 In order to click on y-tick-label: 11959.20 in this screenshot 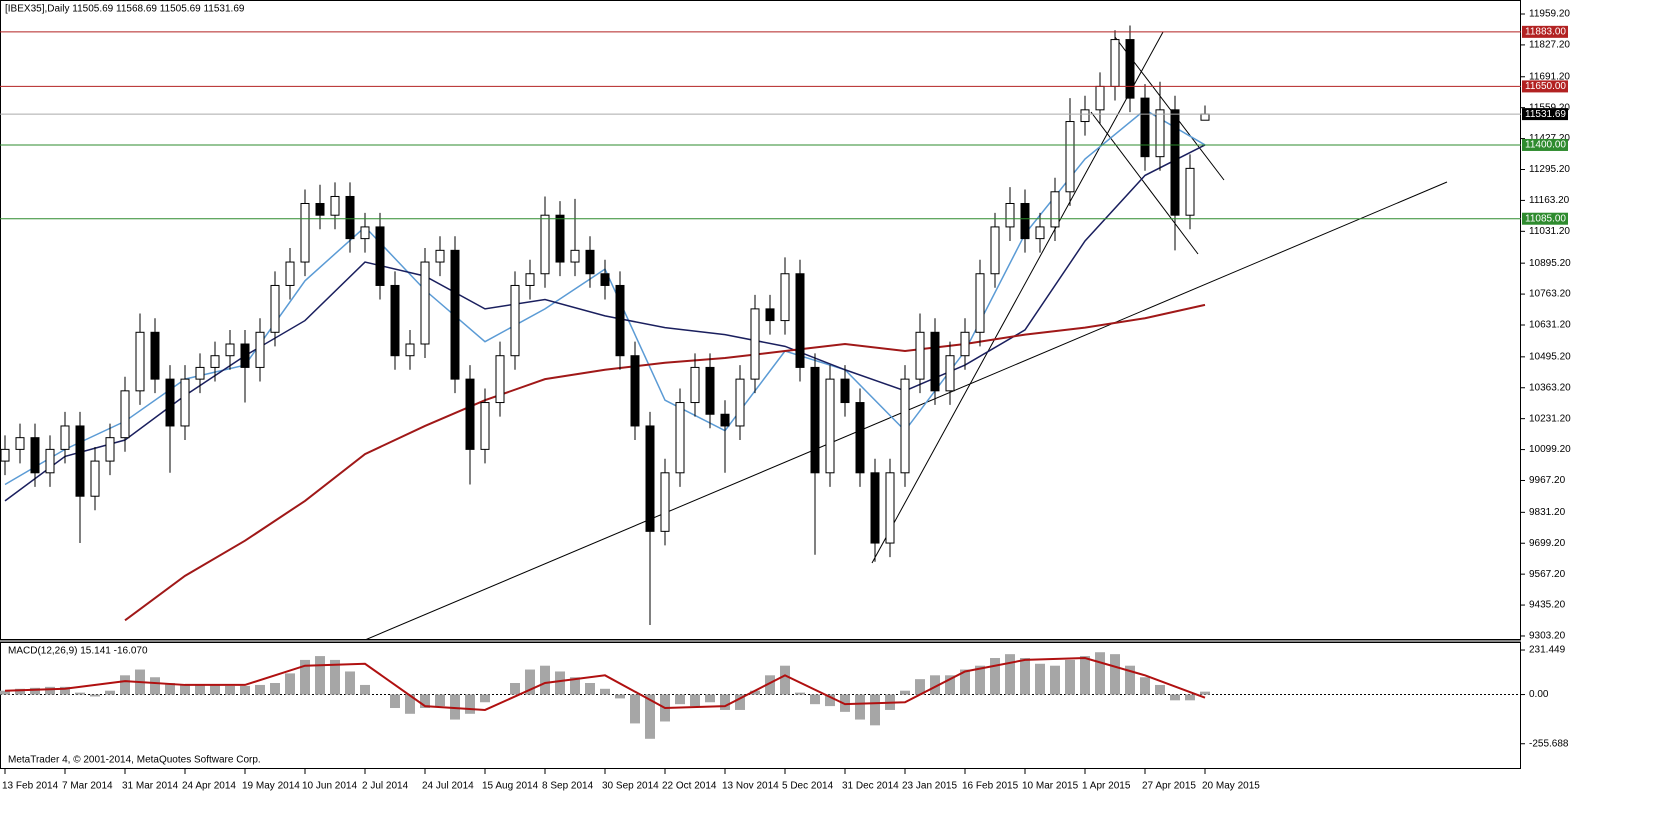, I will do `click(1549, 14)`.